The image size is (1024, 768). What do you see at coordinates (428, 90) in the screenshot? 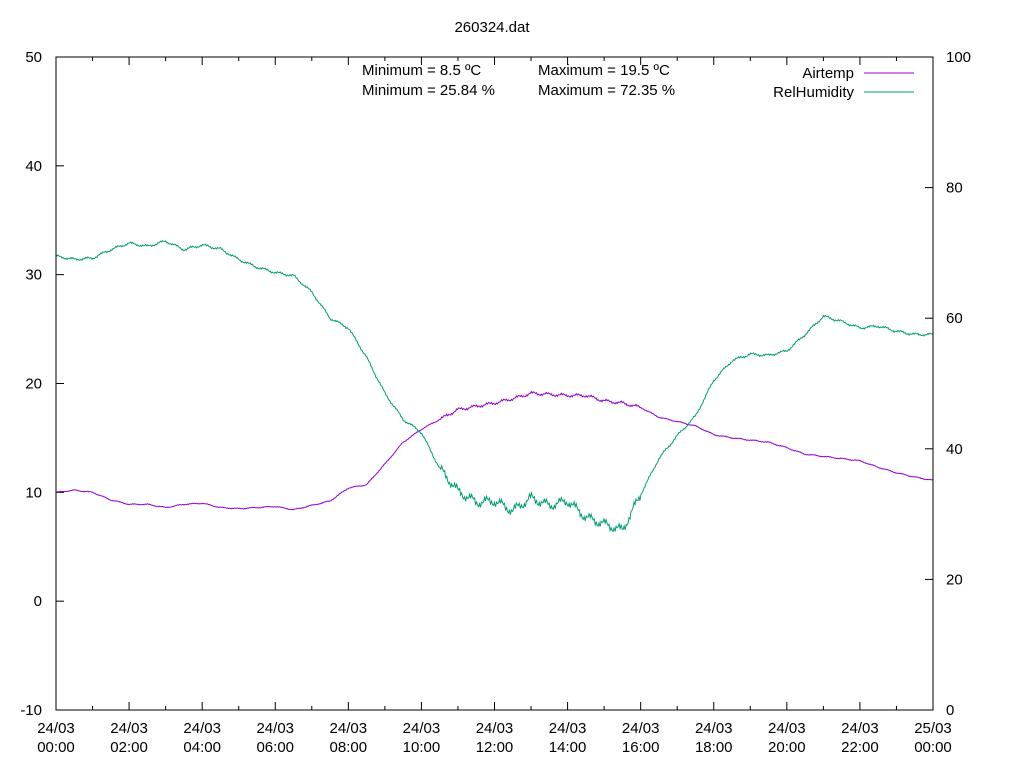
I see `annotation-hum-min: Minimum = 25.84 %` at bounding box center [428, 90].